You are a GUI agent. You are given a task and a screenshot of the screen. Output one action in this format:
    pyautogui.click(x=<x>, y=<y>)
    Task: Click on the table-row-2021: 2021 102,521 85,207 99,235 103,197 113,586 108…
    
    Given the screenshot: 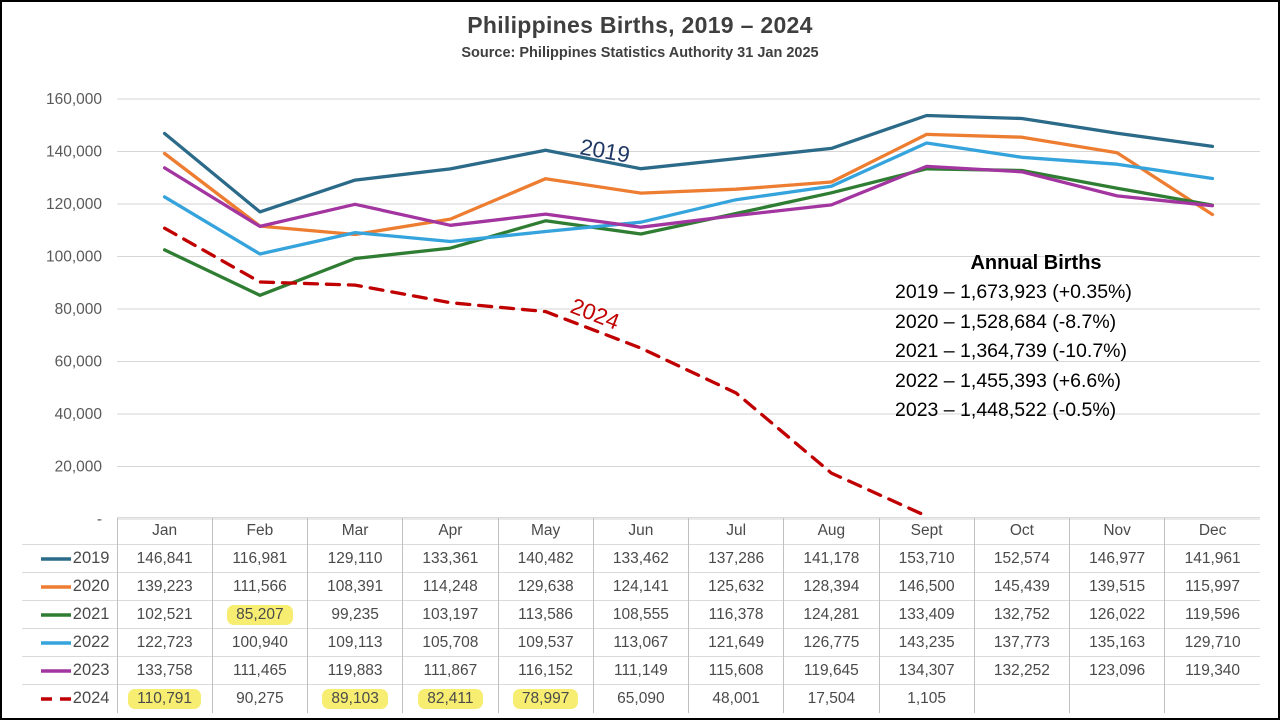 What is the action you would take?
    pyautogui.click(x=641, y=614)
    